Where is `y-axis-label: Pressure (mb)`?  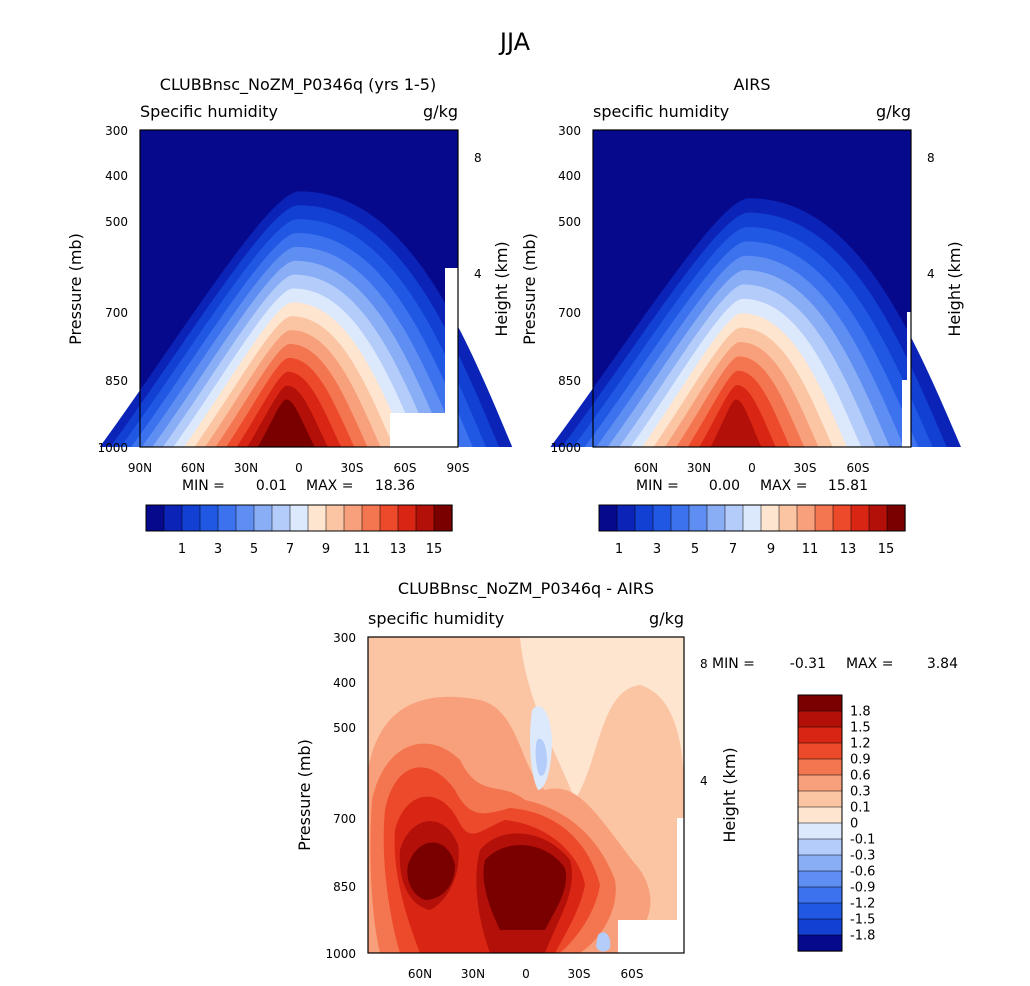
y-axis-label: Pressure (mb) is located at coordinates (529, 289).